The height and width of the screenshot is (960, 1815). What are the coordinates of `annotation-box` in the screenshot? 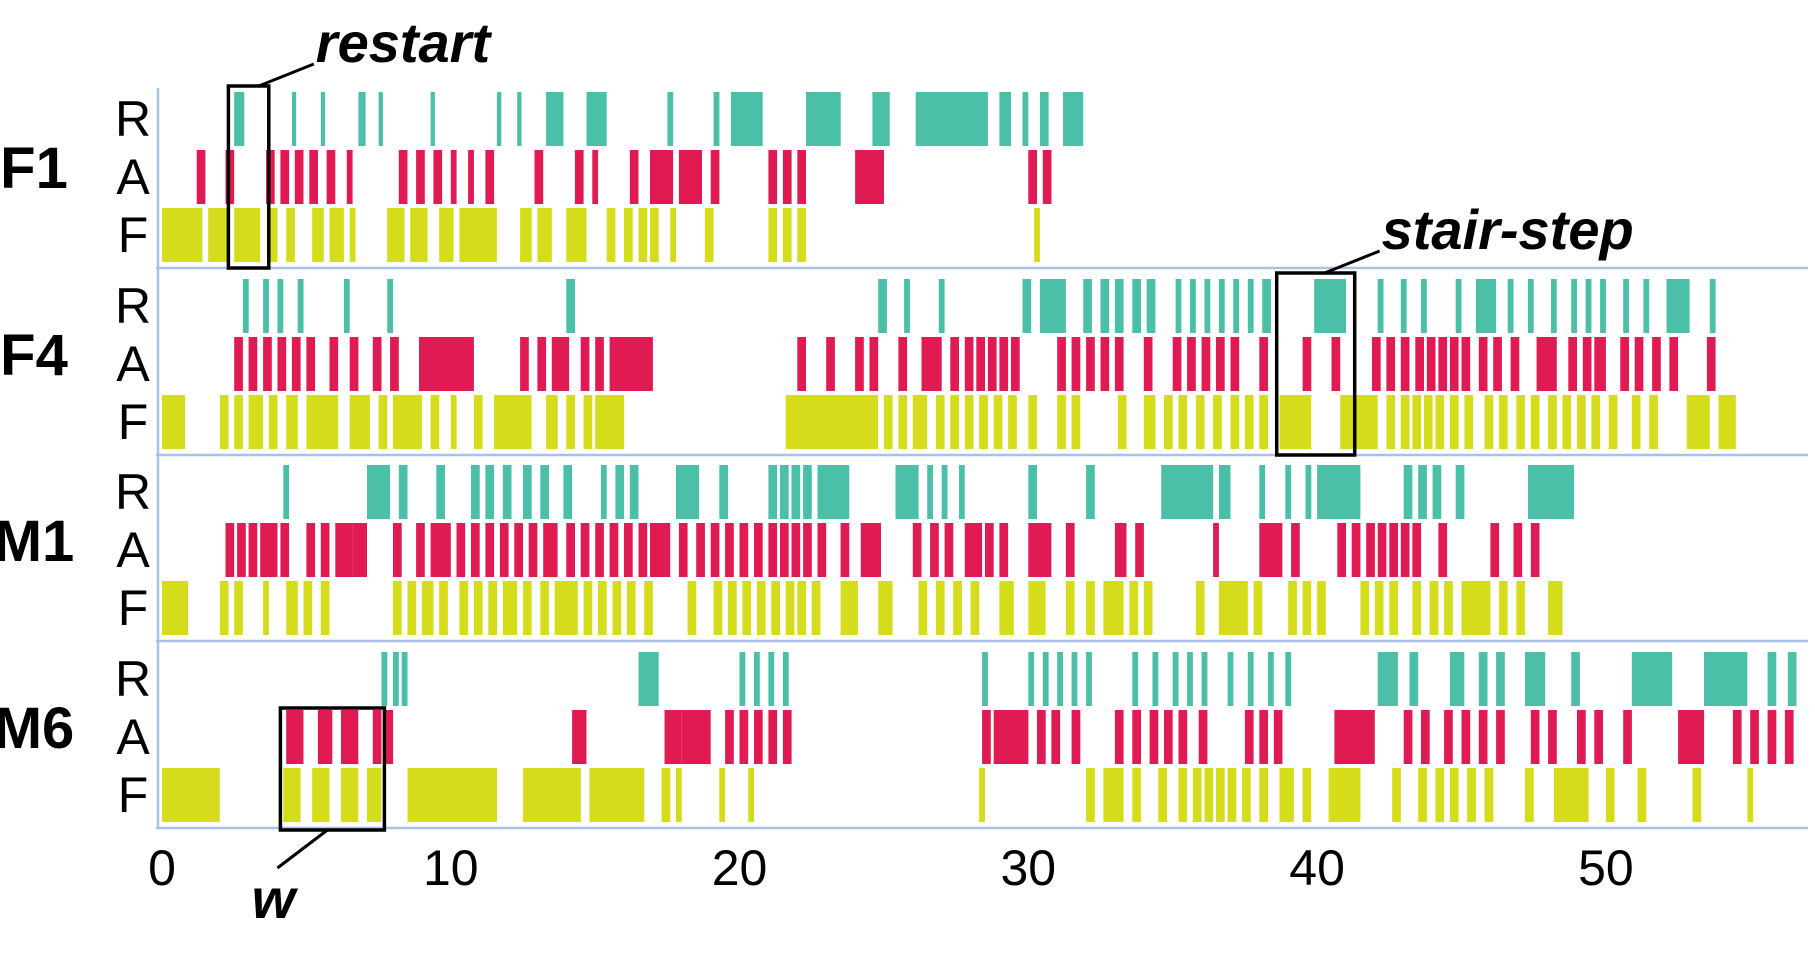 It's located at (248, 177).